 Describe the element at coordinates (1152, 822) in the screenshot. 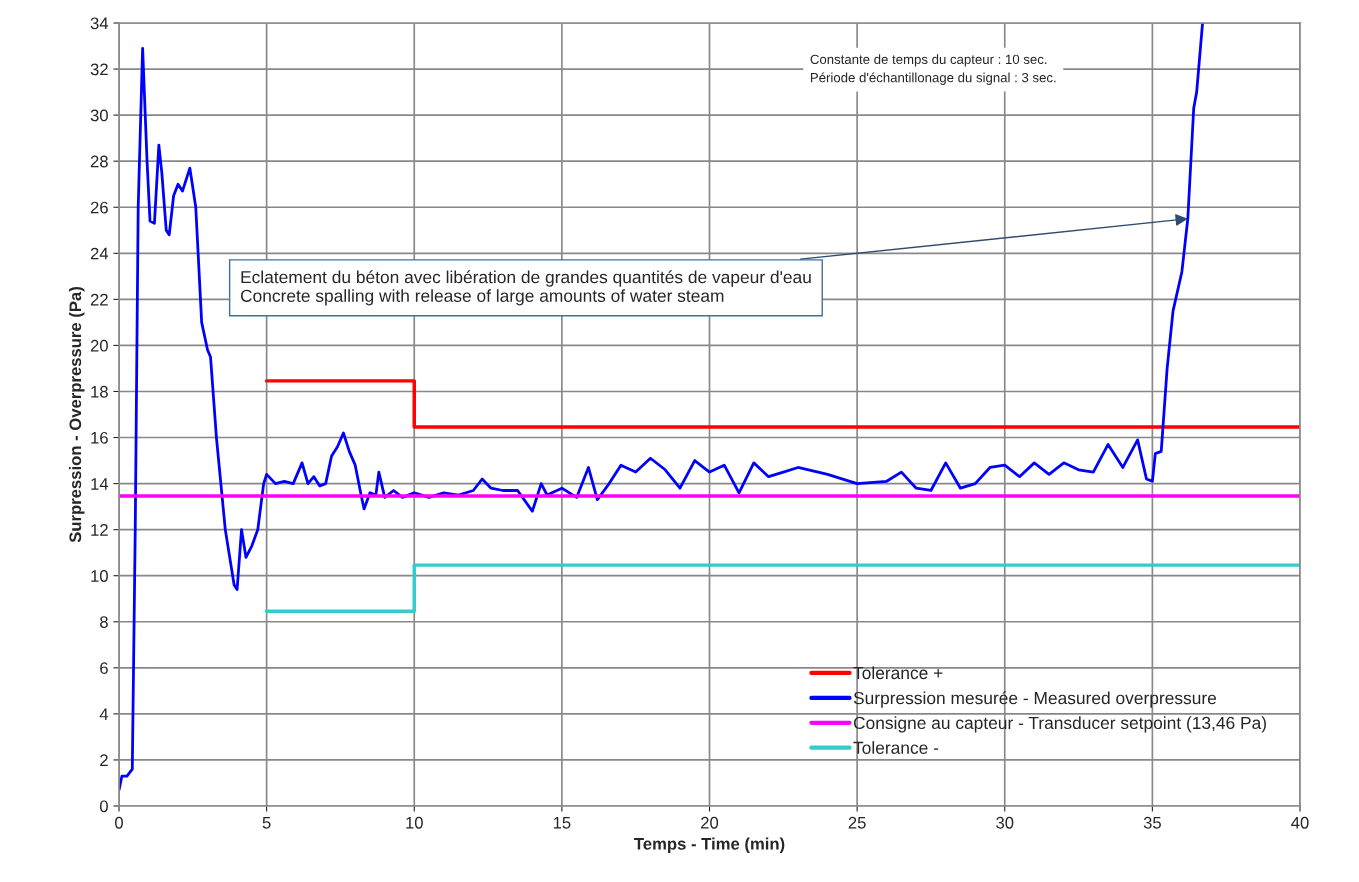

I see `x-tick-label: 35` at that location.